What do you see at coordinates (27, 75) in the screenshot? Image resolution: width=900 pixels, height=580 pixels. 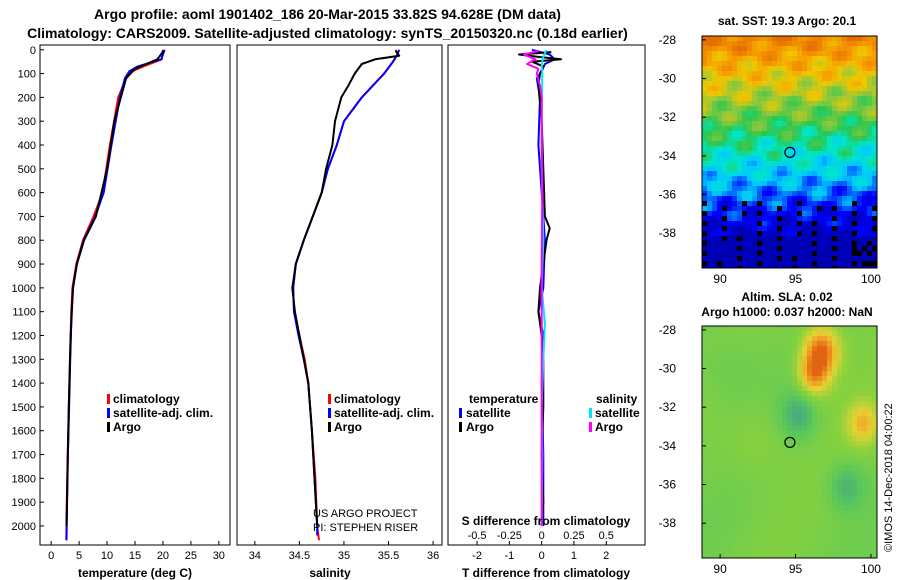 I see `depth-tick-label: 100` at bounding box center [27, 75].